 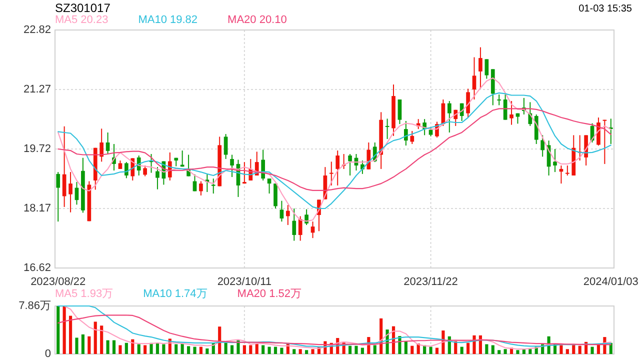 What do you see at coordinates (37, 148) in the screenshot?
I see `y-tick-label: 19.72` at bounding box center [37, 148].